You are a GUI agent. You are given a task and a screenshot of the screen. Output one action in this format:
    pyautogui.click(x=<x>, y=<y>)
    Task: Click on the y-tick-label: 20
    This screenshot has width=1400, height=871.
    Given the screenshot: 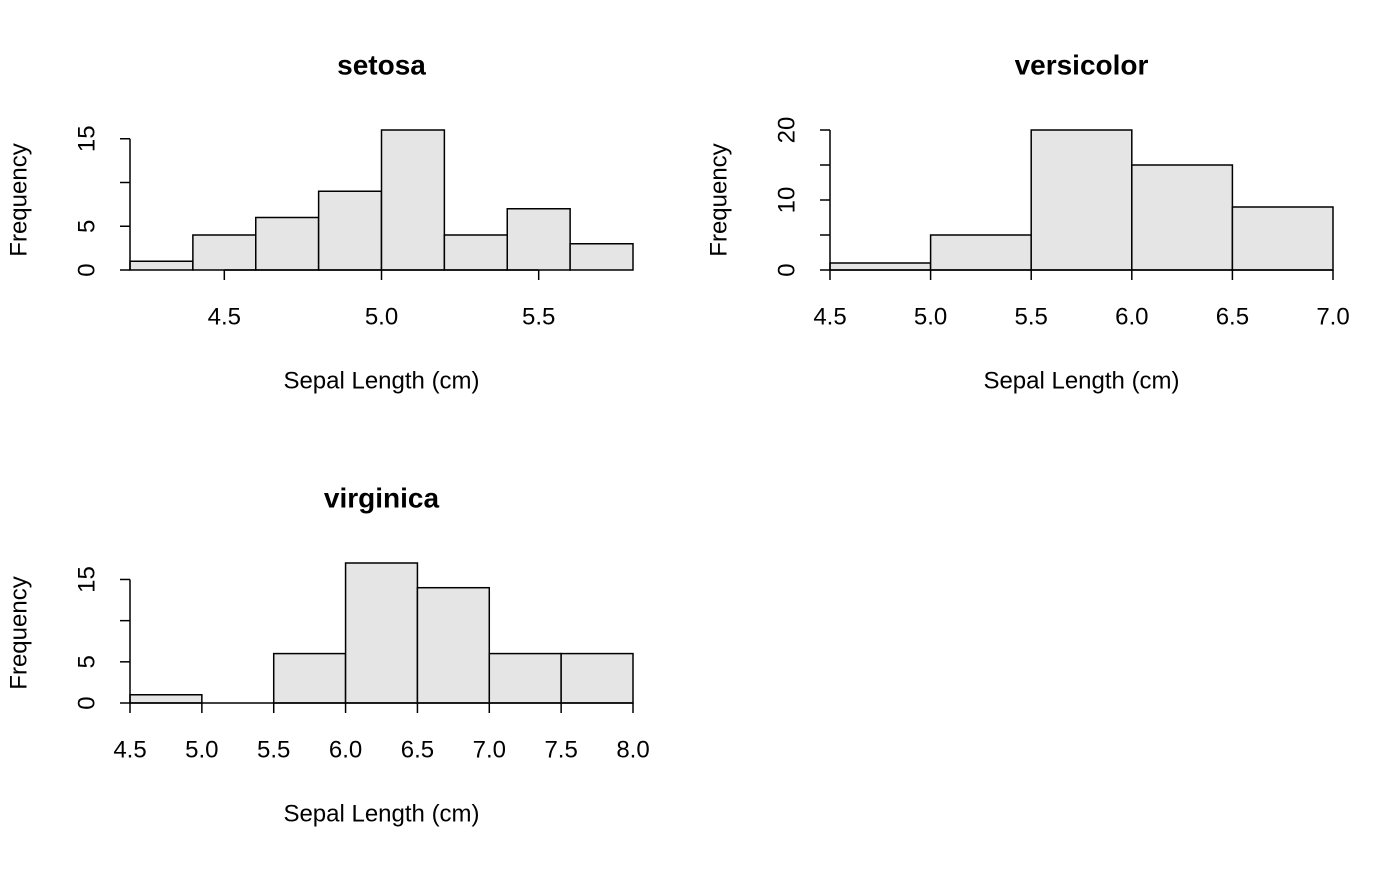 What is the action you would take?
    pyautogui.click(x=786, y=130)
    